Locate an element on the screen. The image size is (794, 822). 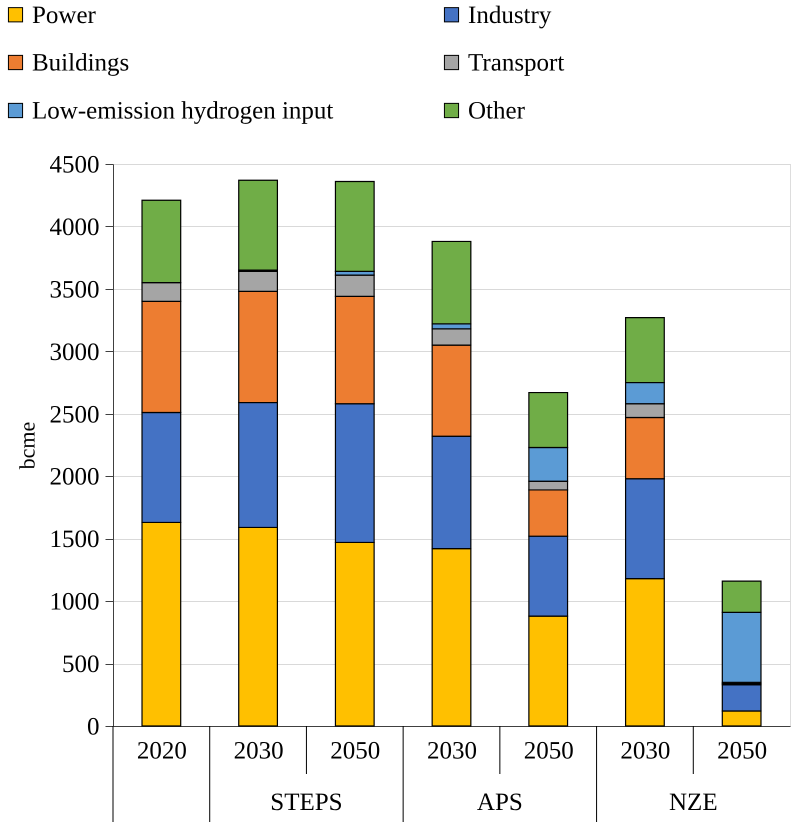
text: STEPS is located at coordinates (306, 802).